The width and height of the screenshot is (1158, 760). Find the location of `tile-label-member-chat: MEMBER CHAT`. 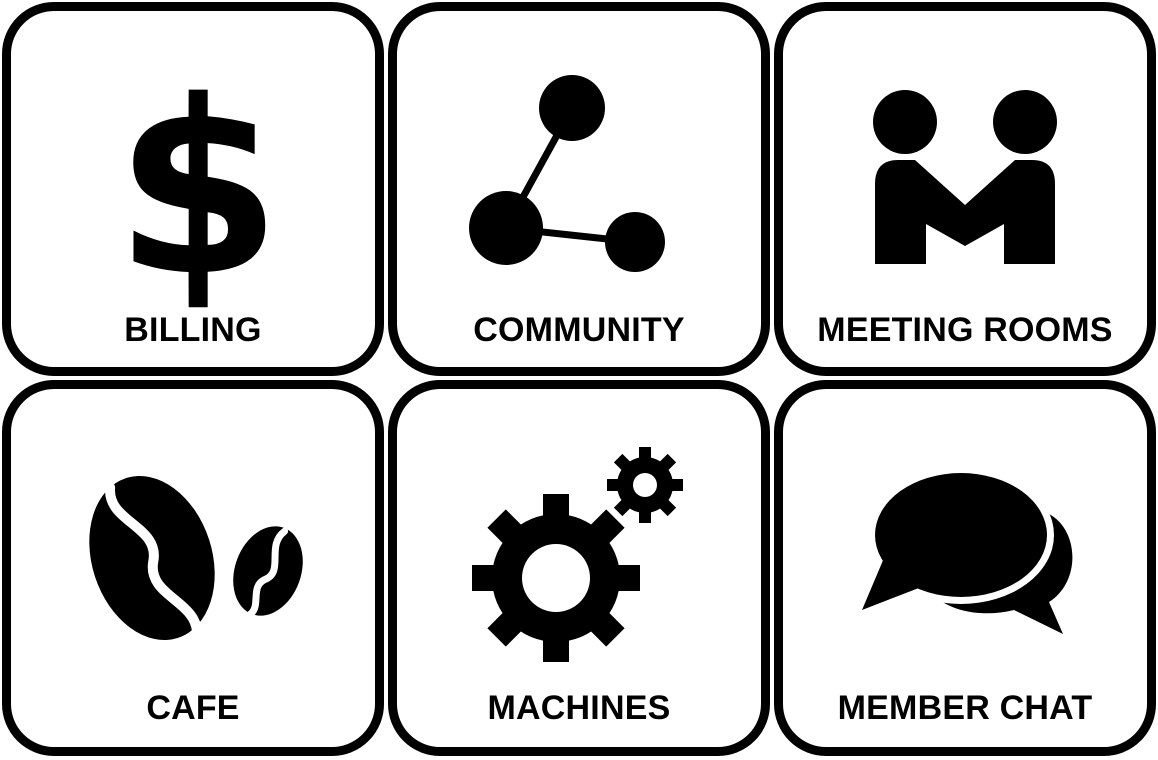

tile-label-member-chat: MEMBER CHAT is located at coordinates (965, 708).